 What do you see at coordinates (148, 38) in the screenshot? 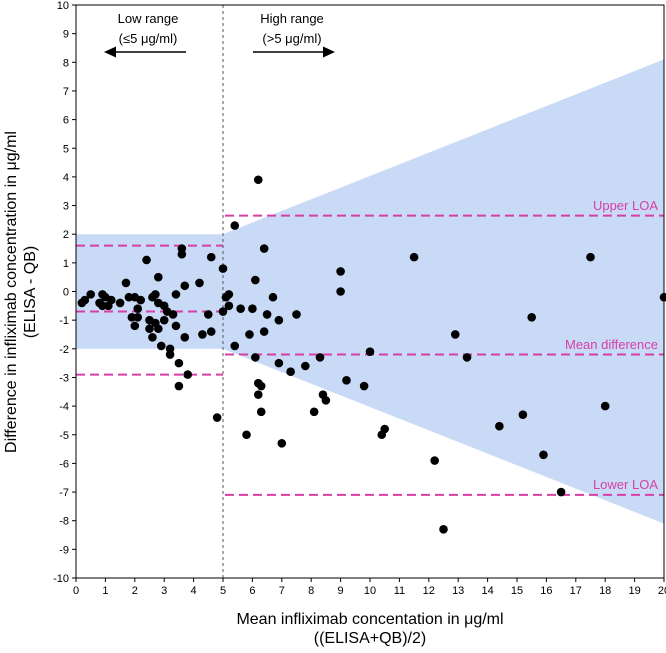
I see `low-range-sublabel: (≤5 μg/ml)` at bounding box center [148, 38].